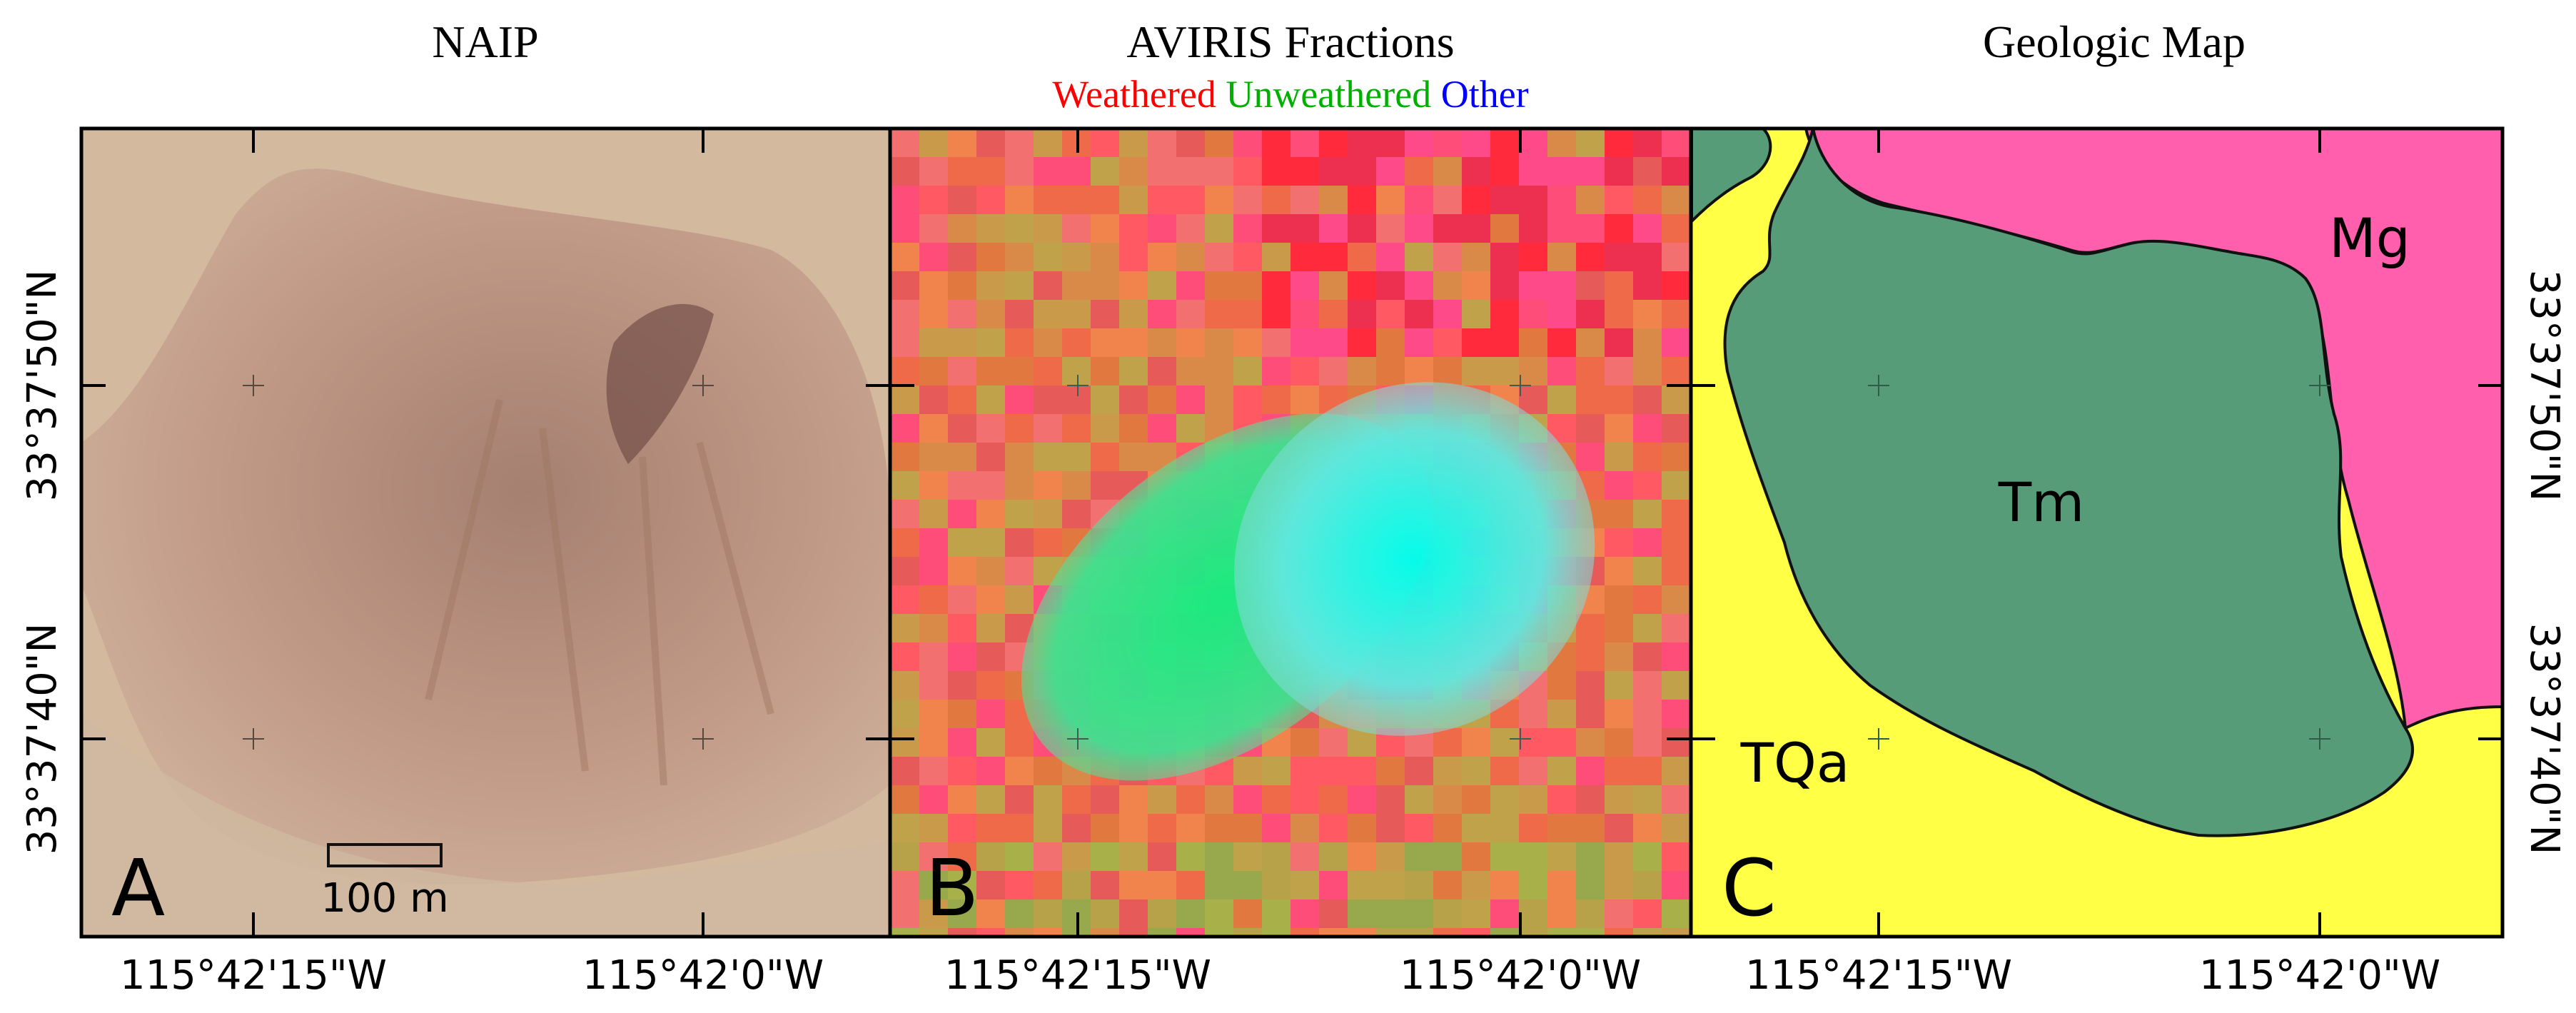 This screenshot has height=1013, width=2576. Describe the element at coordinates (385, 855) in the screenshot. I see `scale-bar` at that location.